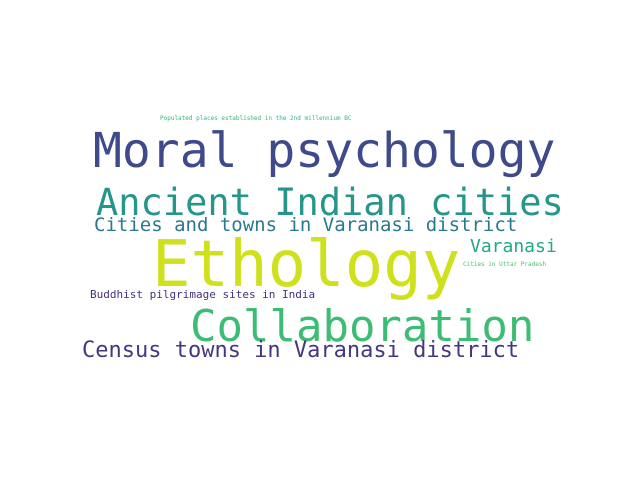  I want to click on word-ancient-indian-cities: Ancient Indian cities, so click(330, 202).